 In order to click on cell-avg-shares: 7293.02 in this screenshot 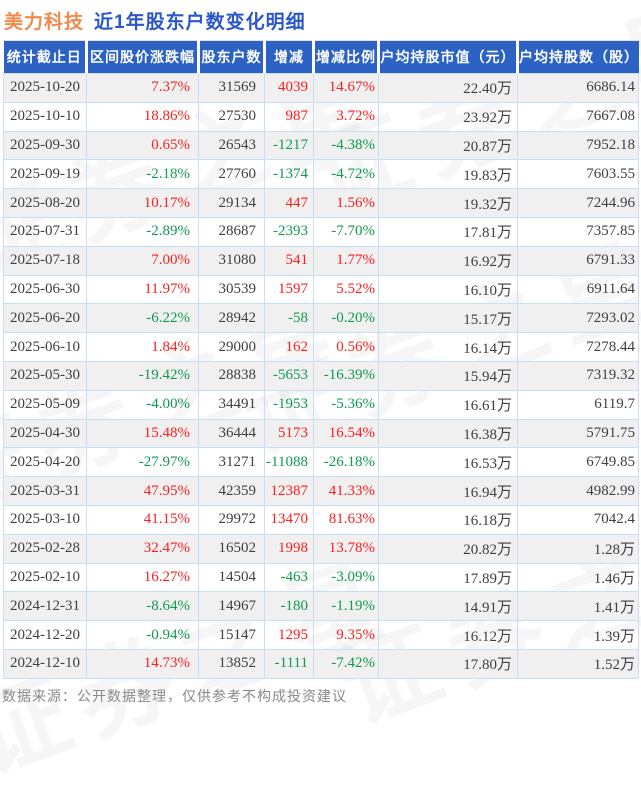, I will do `click(578, 318)`.